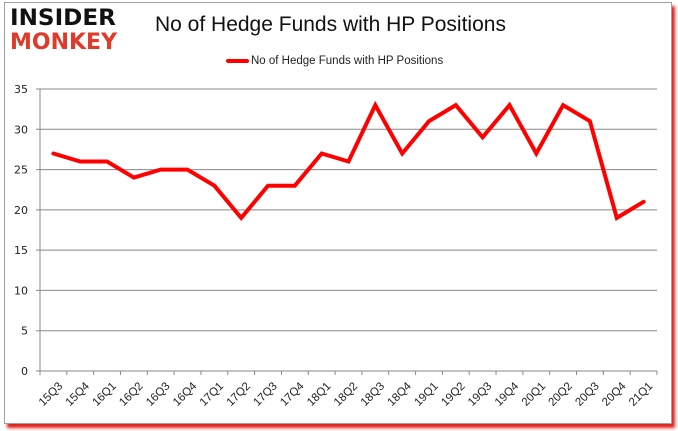 This screenshot has width=678, height=431. I want to click on x-tick-label: 19Q3, so click(480, 394).